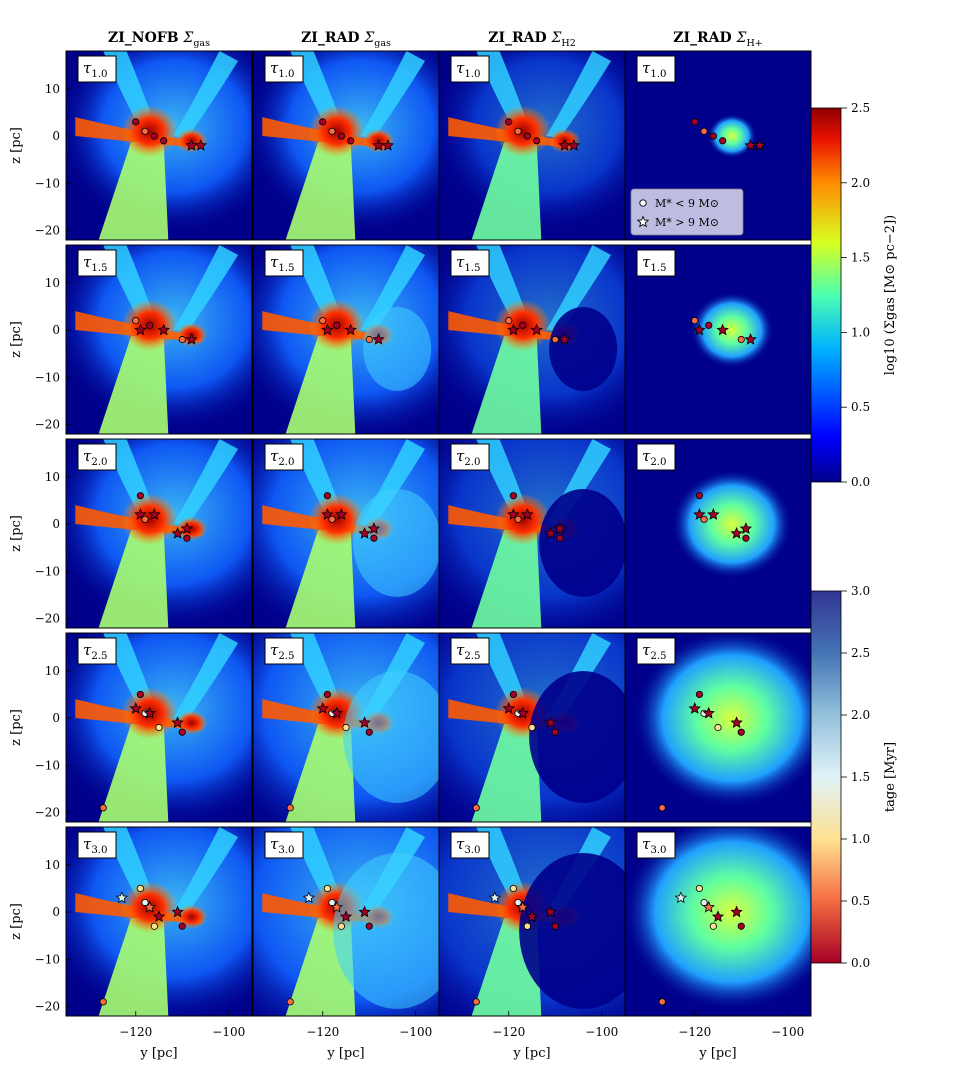 Image resolution: width=954 pixels, height=1073 pixels. I want to click on row-label-text: τ3.0, so click(654, 845).